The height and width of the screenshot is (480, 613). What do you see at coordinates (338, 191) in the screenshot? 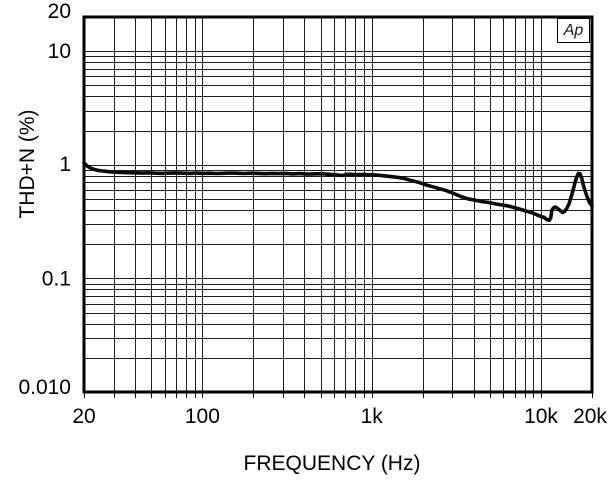
I see `thd-curve` at bounding box center [338, 191].